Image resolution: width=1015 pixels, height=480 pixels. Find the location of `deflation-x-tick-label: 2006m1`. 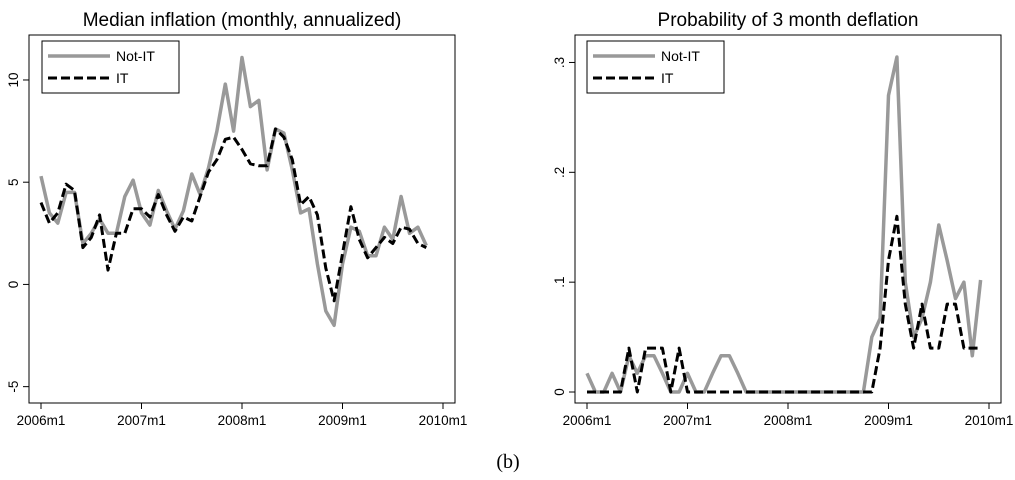

deflation-x-tick-label: 2006m1 is located at coordinates (587, 420).